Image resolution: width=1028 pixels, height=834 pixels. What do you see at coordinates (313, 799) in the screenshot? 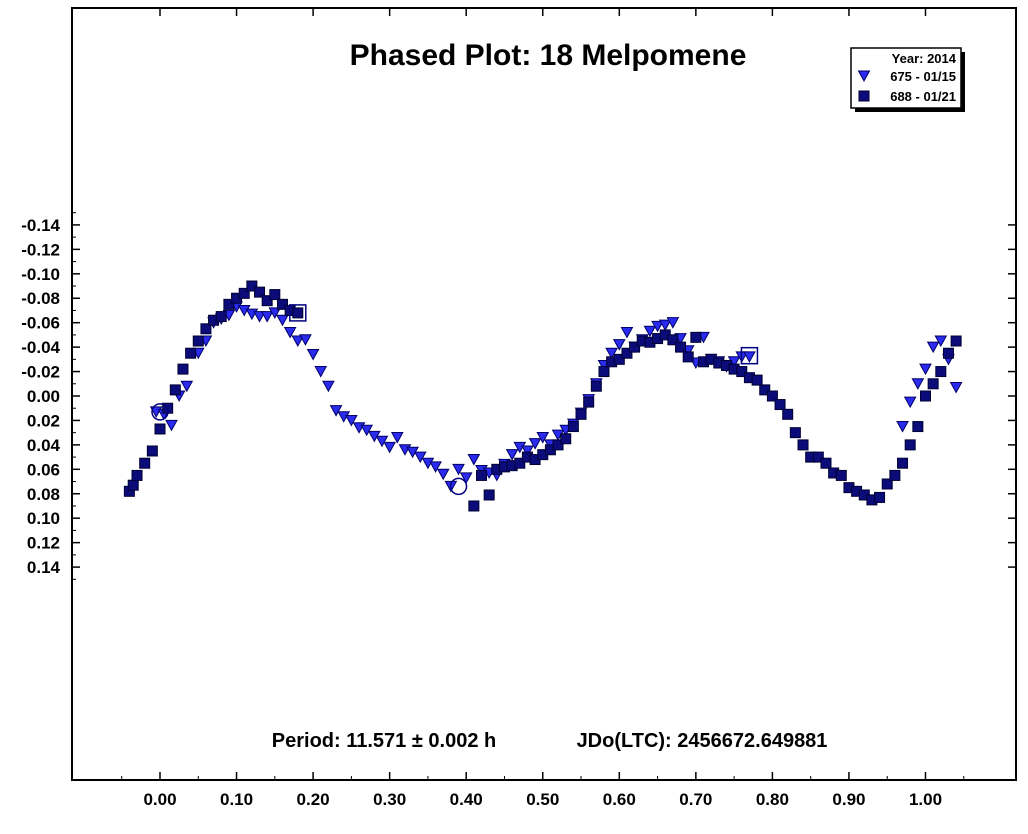
I see `x-tick-label: 0.20` at bounding box center [313, 799].